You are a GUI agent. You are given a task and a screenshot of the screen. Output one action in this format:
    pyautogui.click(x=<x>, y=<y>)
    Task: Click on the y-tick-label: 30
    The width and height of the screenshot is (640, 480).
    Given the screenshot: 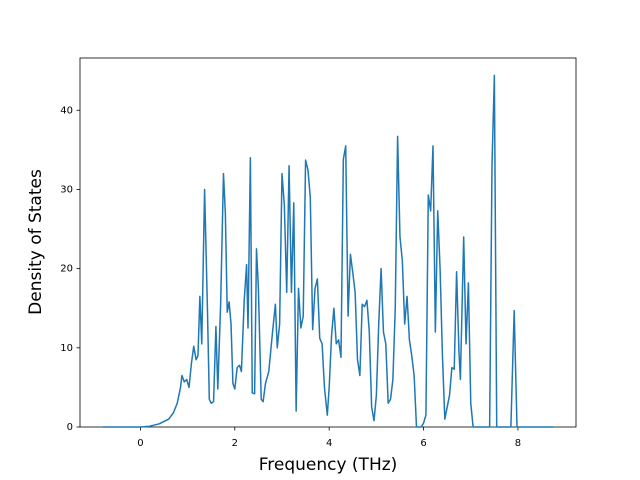 What is the action you would take?
    pyautogui.click(x=66, y=189)
    